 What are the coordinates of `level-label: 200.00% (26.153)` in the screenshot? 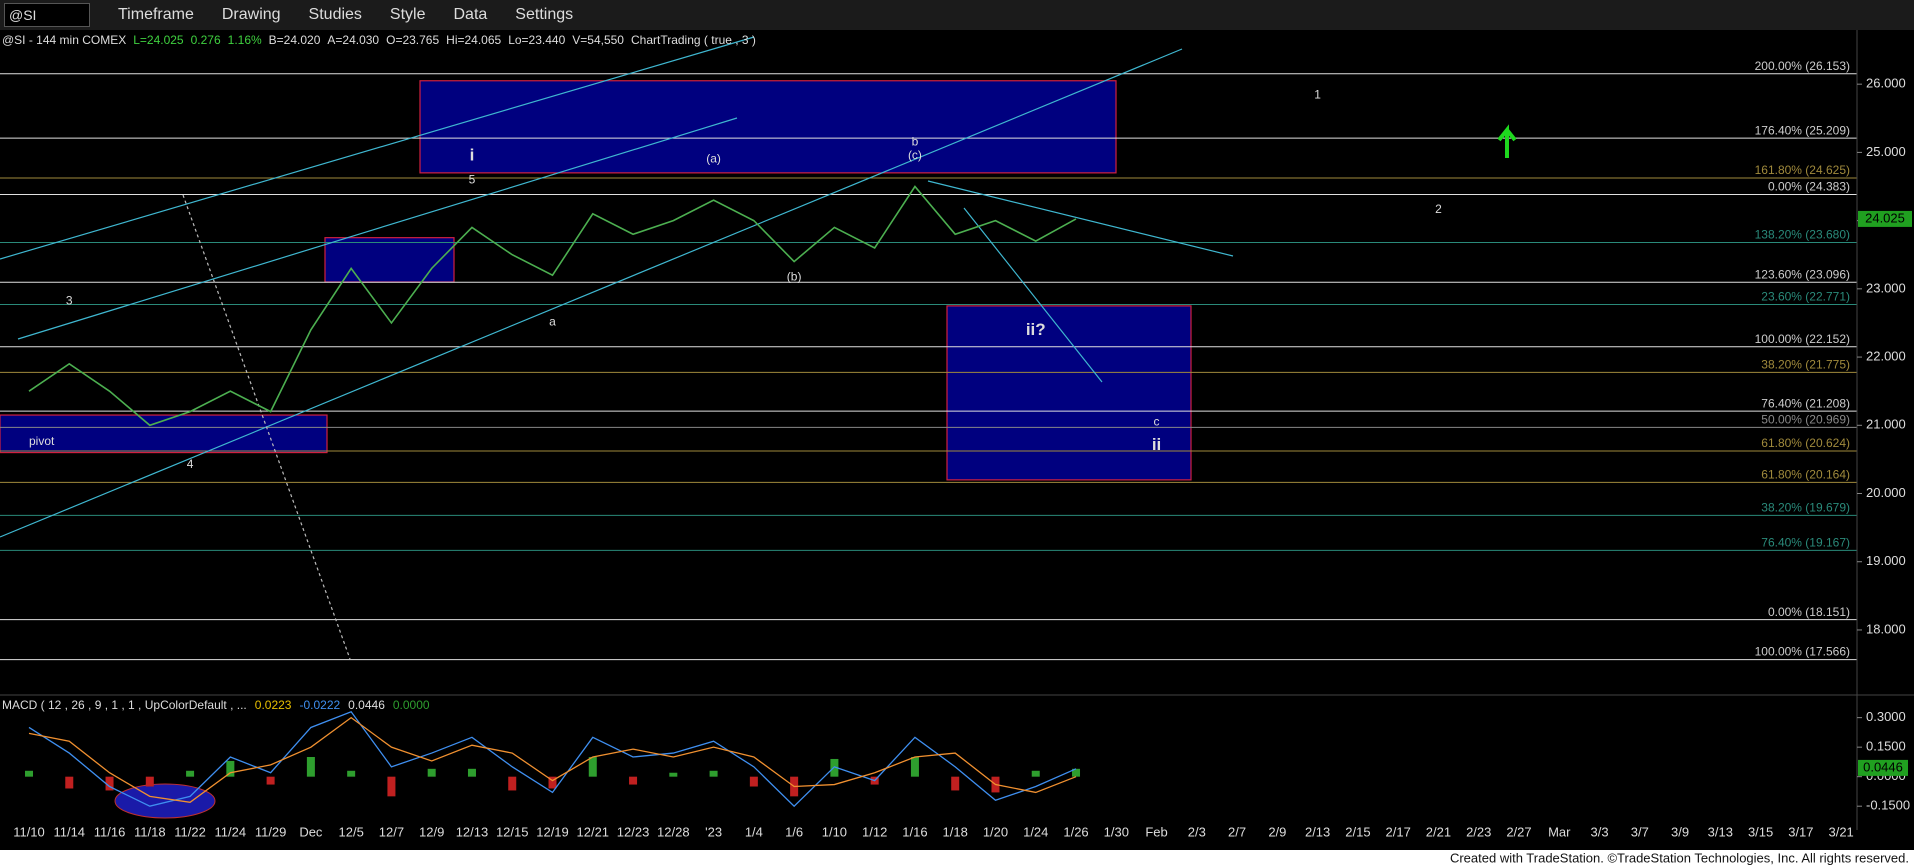 It's located at (1802, 66).